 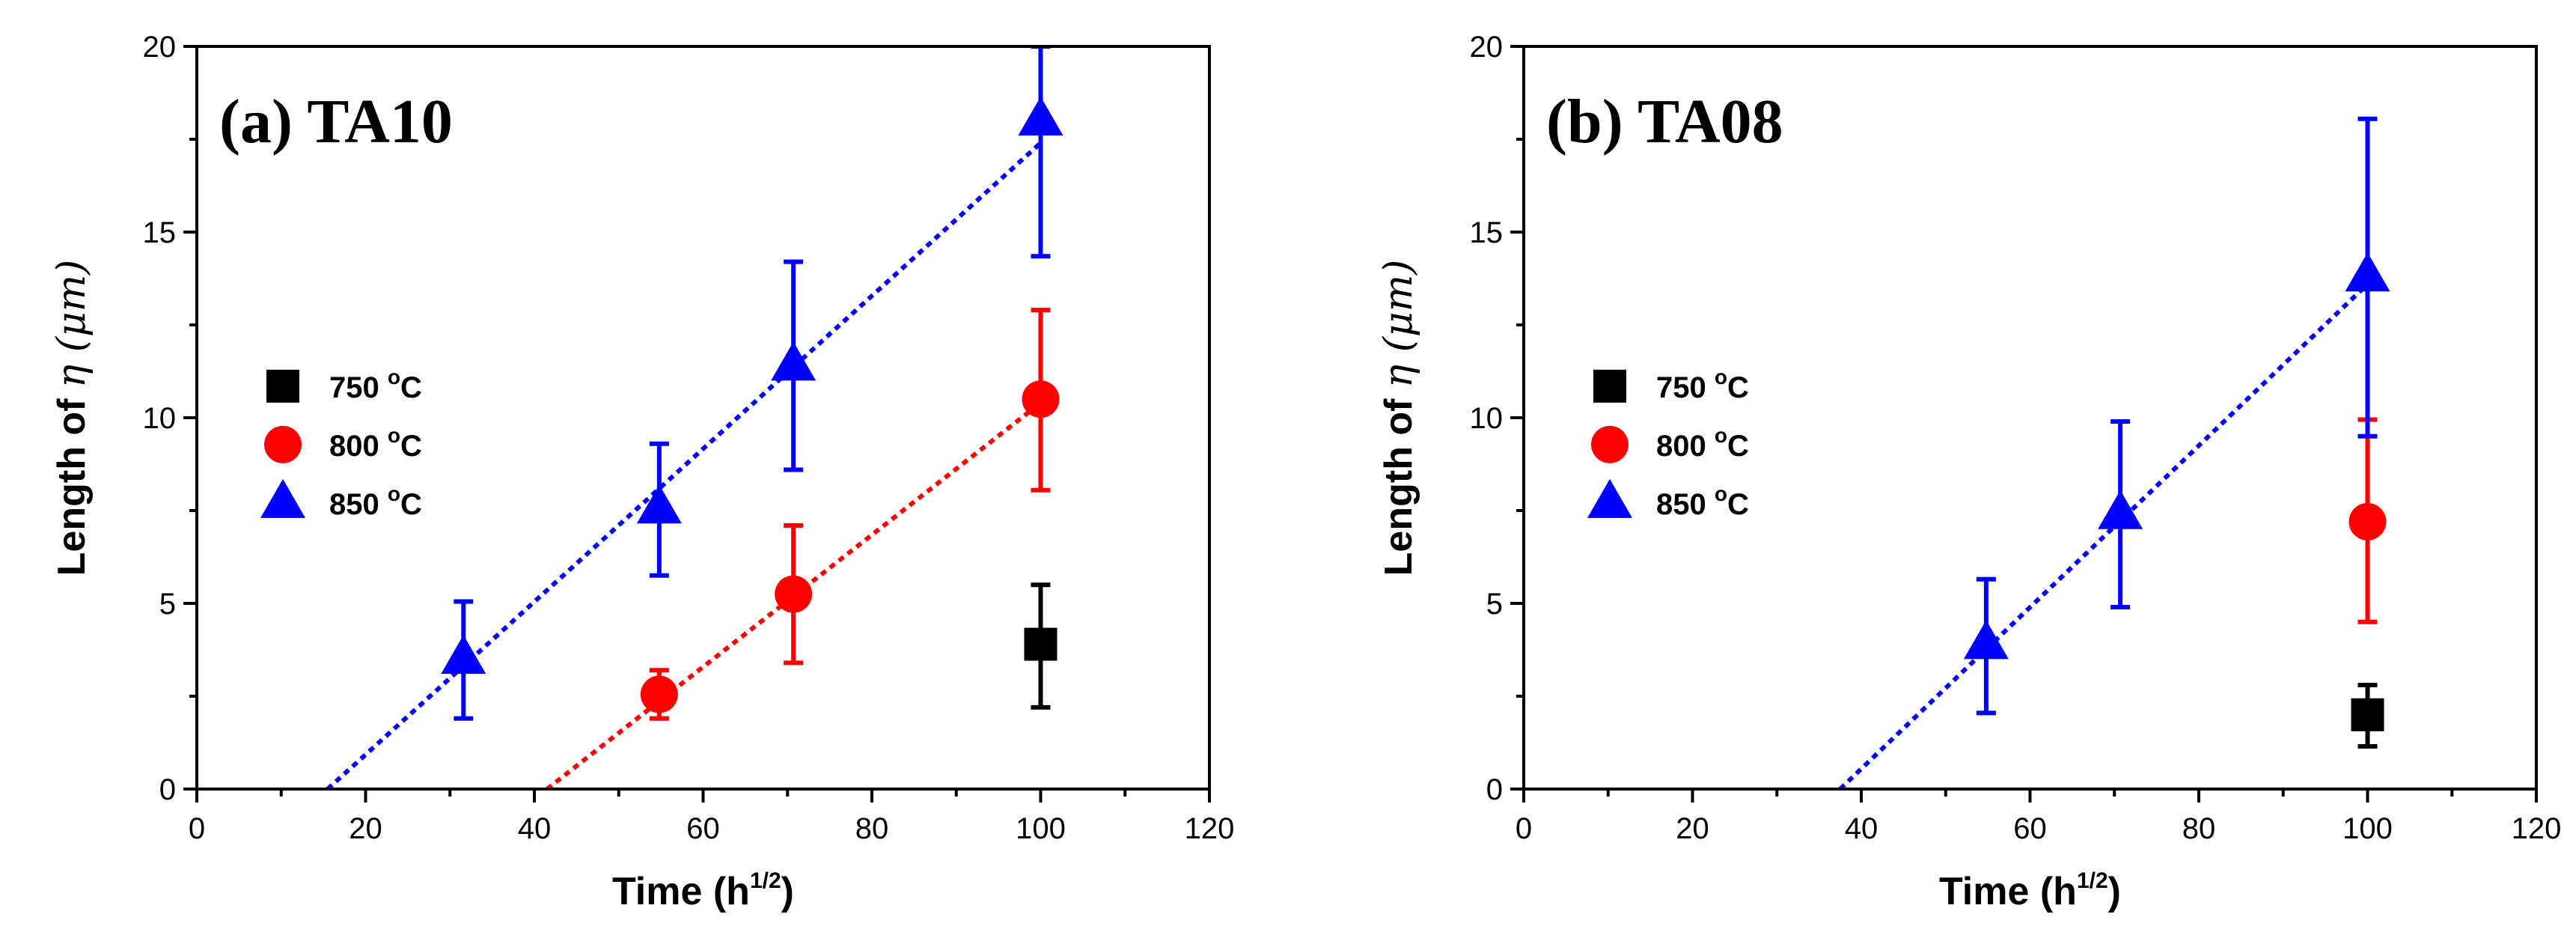 What do you see at coordinates (1664, 122) in the screenshot?
I see `panel-title: (b) TA08` at bounding box center [1664, 122].